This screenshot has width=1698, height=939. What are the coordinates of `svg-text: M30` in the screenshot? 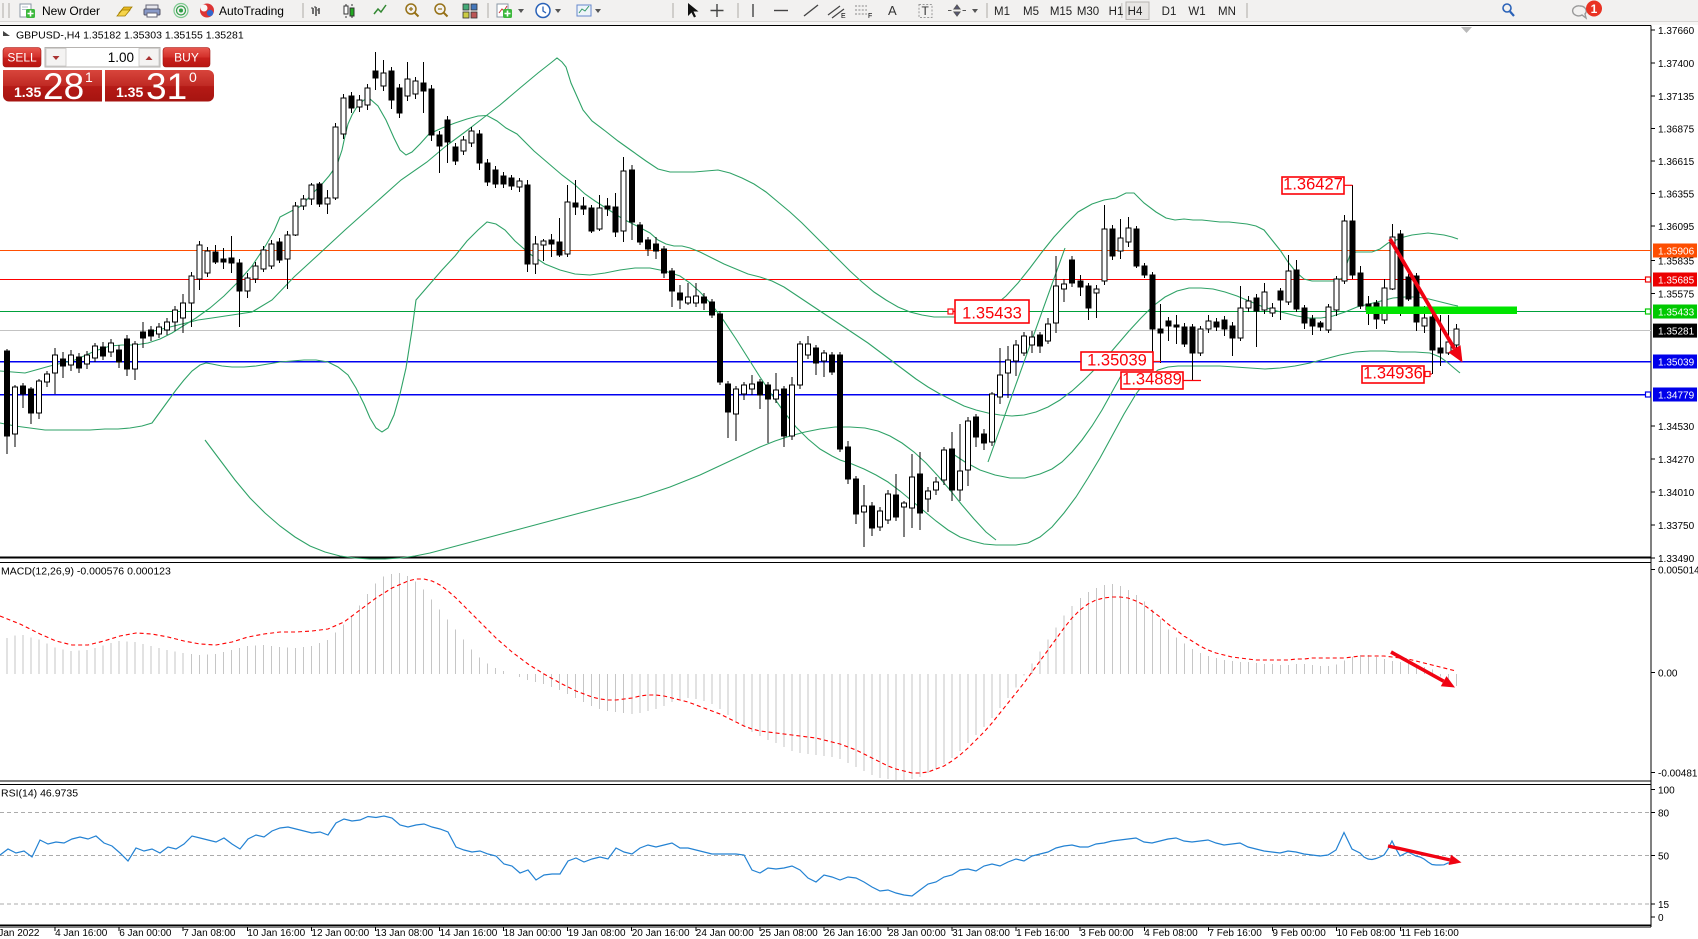 It's located at (1088, 12).